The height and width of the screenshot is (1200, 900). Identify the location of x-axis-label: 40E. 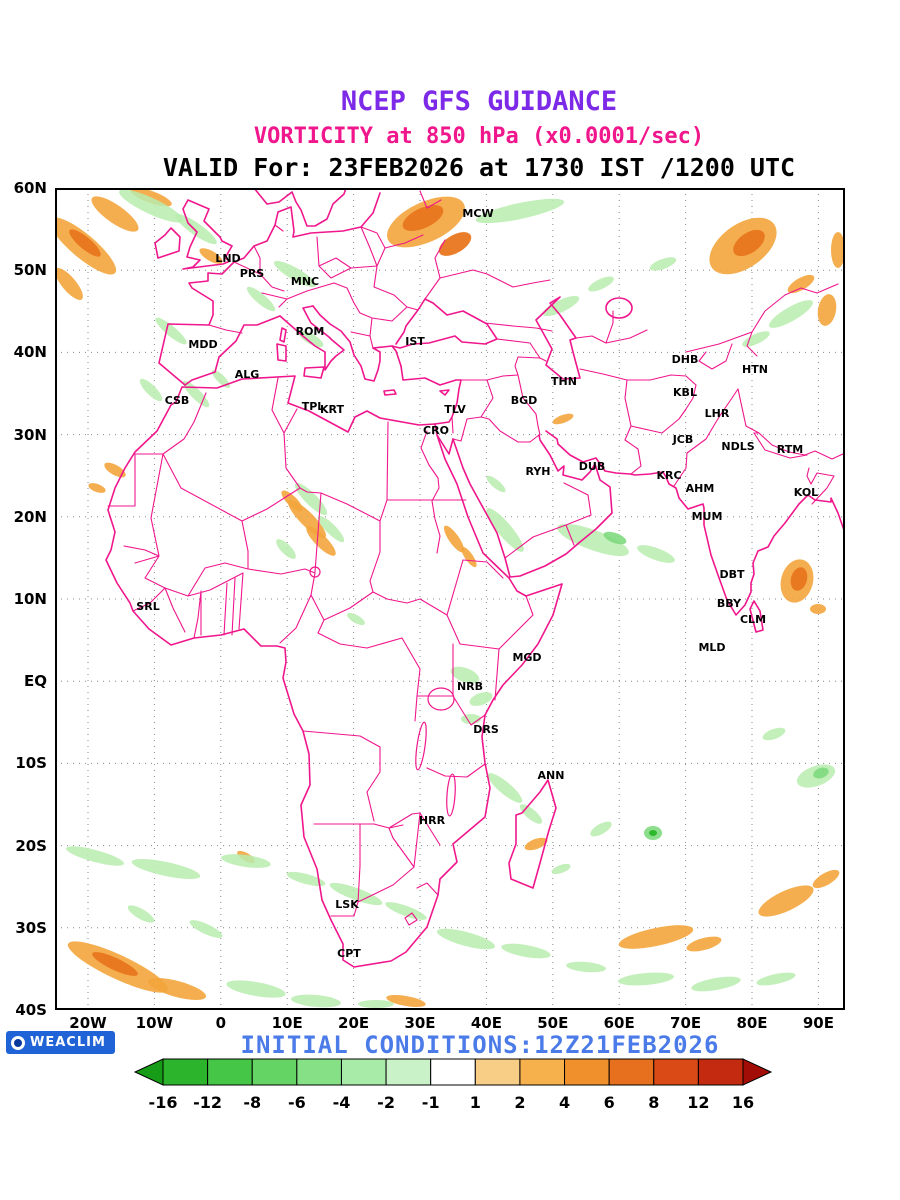
(486, 1023).